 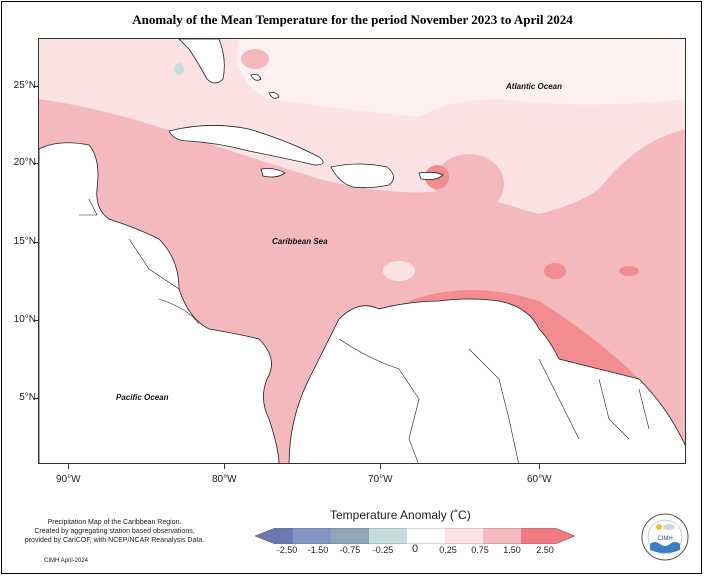 I want to click on lon-label-60w: 60°W, so click(x=539, y=479).